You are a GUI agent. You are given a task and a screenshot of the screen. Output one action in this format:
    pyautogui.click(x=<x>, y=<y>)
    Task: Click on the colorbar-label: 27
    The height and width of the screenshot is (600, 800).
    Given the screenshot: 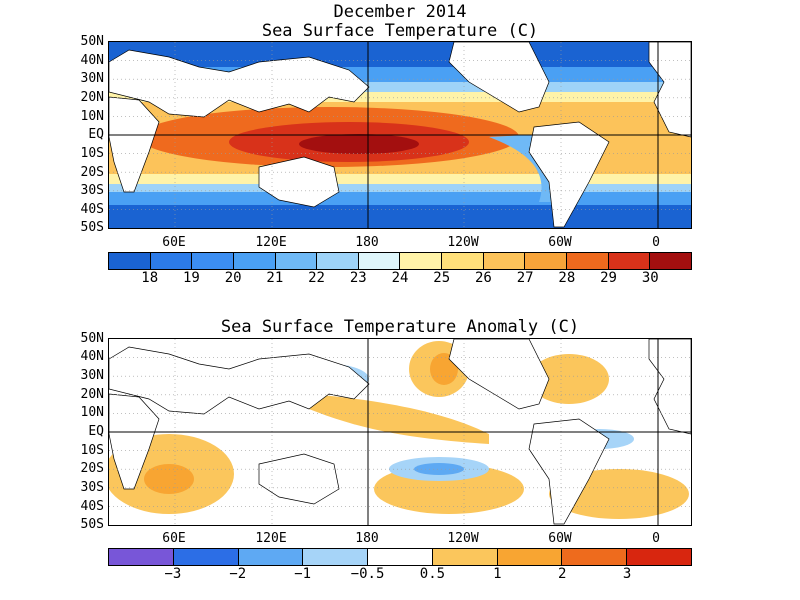 What is the action you would take?
    pyautogui.click(x=525, y=278)
    